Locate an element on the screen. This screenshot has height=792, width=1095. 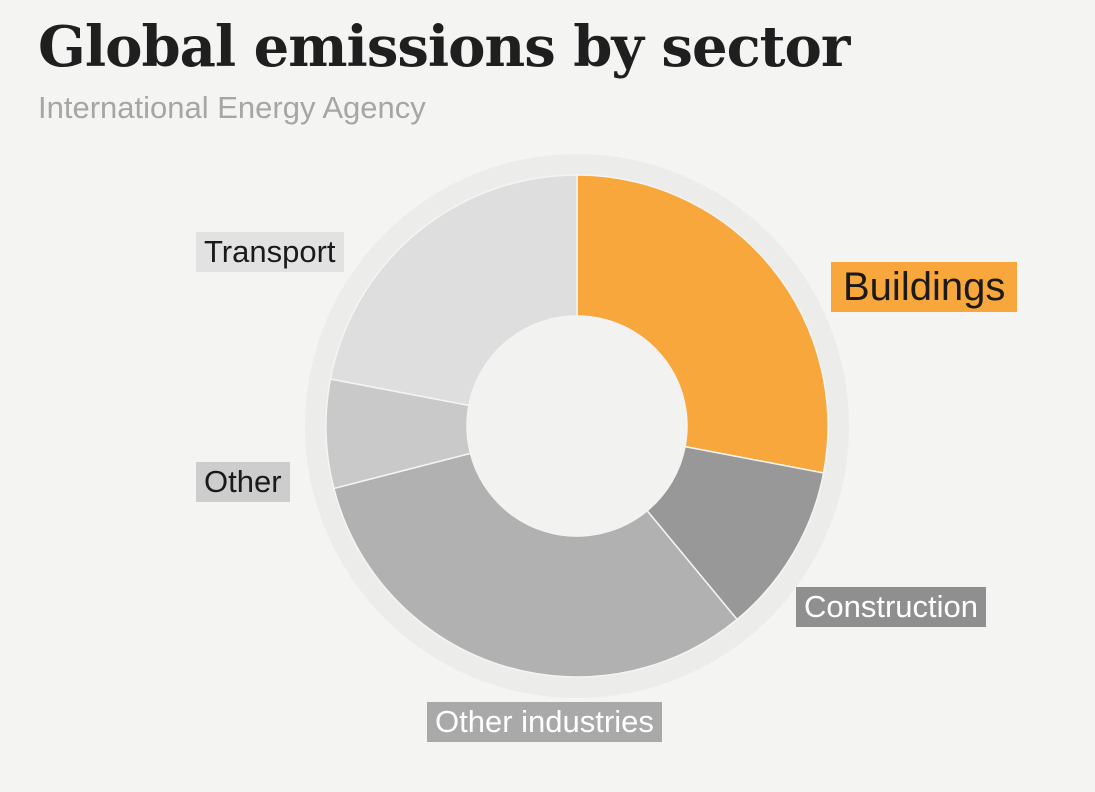
donut-hole is located at coordinates (577, 426).